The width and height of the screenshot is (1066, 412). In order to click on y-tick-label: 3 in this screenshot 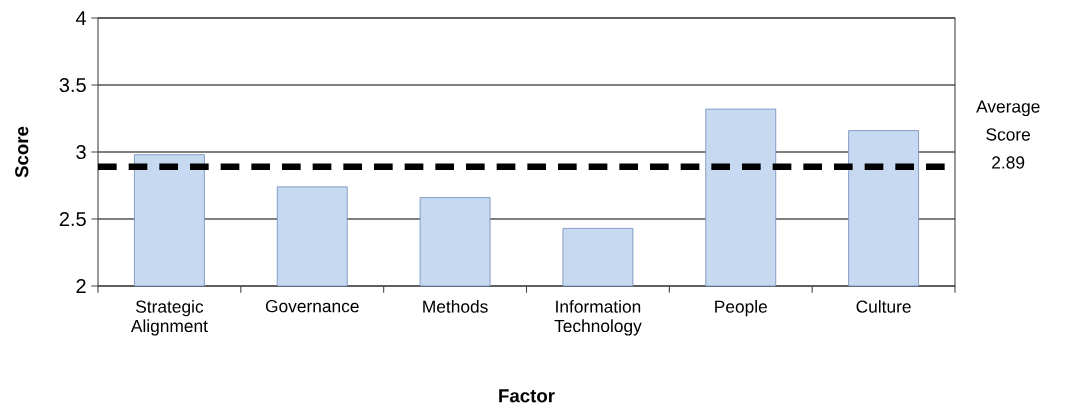, I will do `click(81, 152)`.